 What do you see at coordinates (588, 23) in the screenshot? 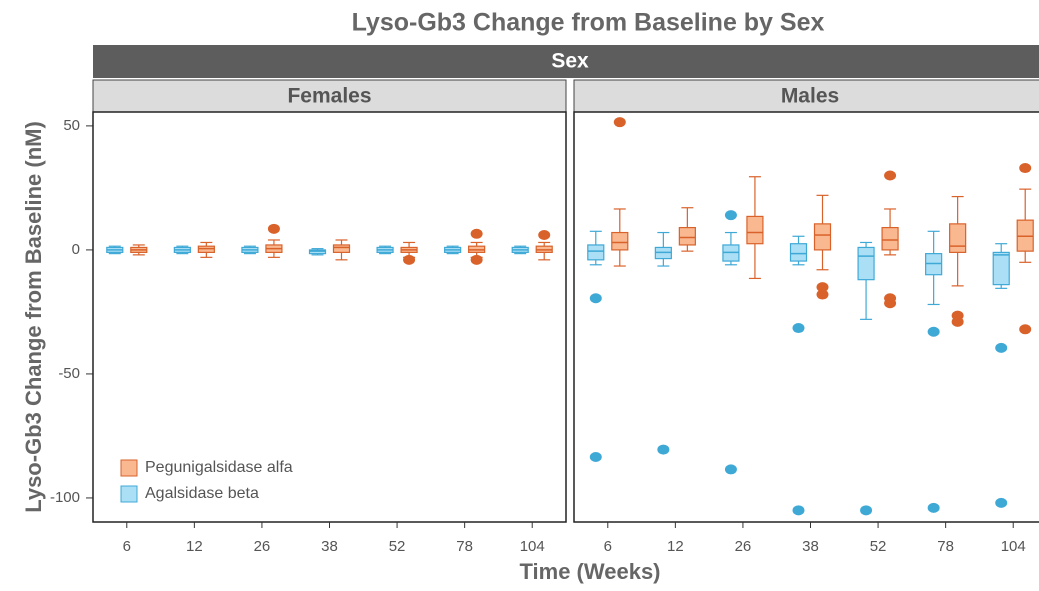
I see `chart-title: Lyso-Gb3 Change from Baseline by Sex` at bounding box center [588, 23].